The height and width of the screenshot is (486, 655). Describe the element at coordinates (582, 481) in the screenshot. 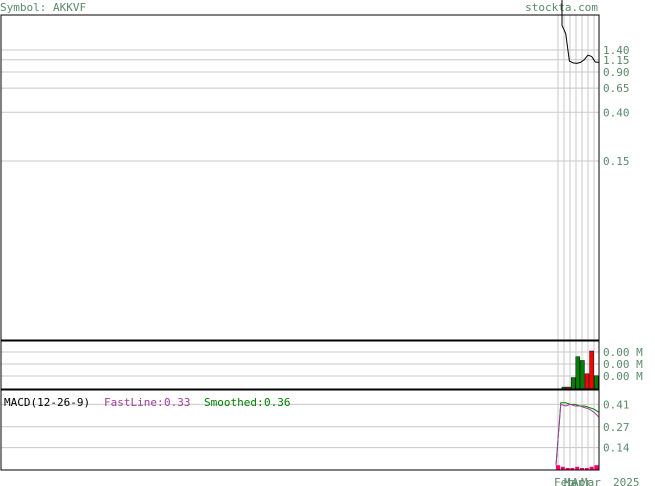

I see `x-axis-label: Apr` at that location.